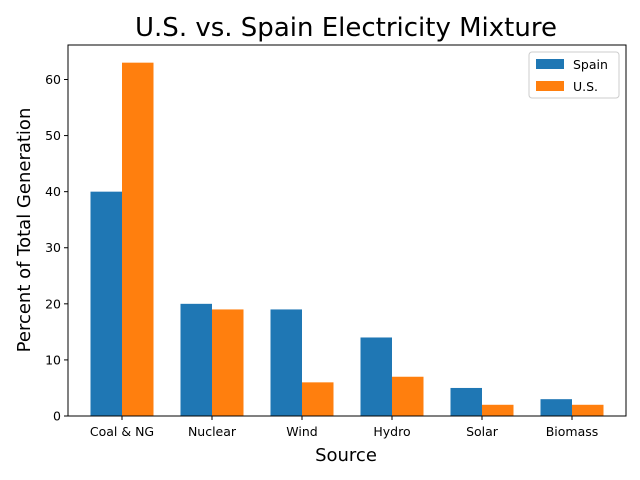 The image size is (640, 480). I want to click on x-tick-label: Hydro, so click(391, 431).